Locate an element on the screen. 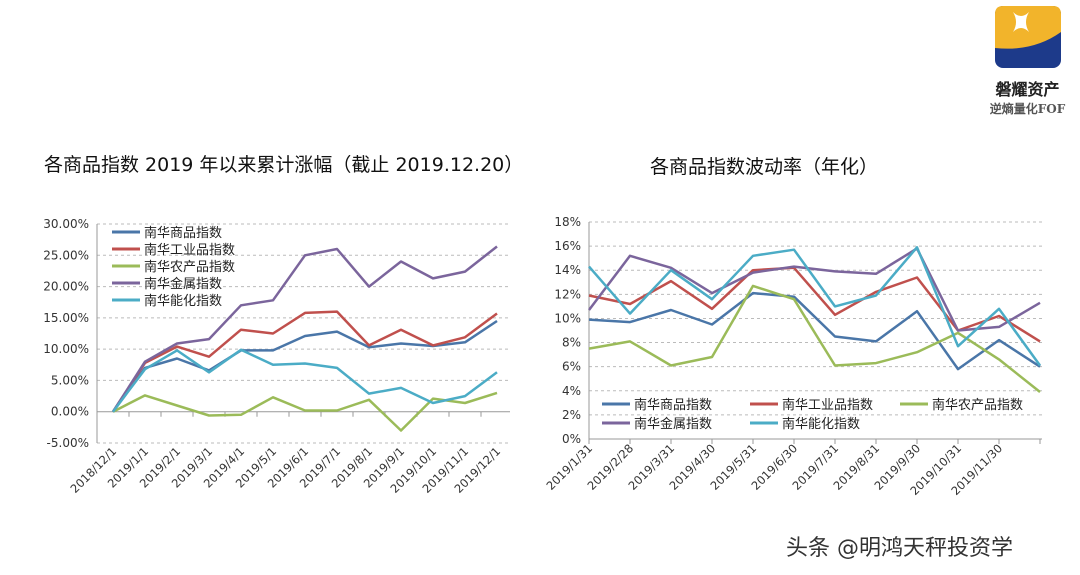 Image resolution: width=1080 pixels, height=575 pixels. y-tick-label: 5.00% is located at coordinates (70, 380).